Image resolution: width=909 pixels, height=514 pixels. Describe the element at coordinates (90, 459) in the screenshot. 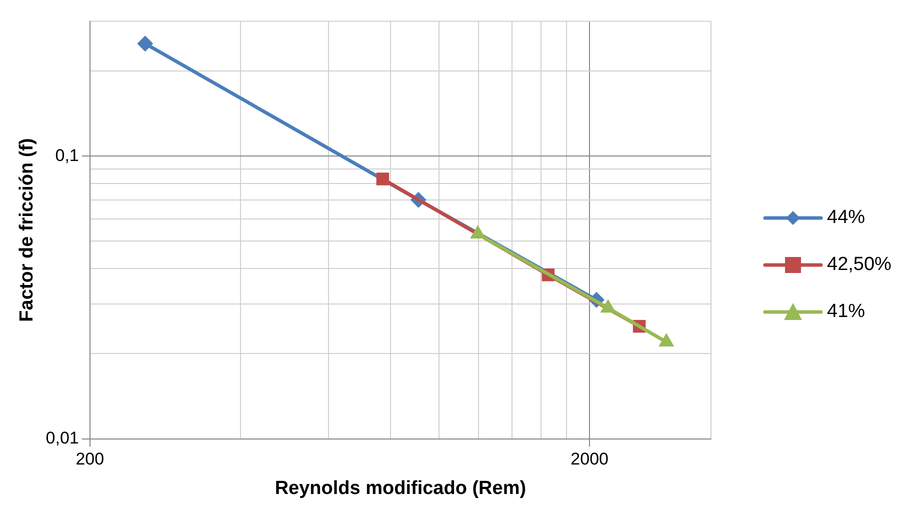

I see `x-tick-label: 200` at that location.